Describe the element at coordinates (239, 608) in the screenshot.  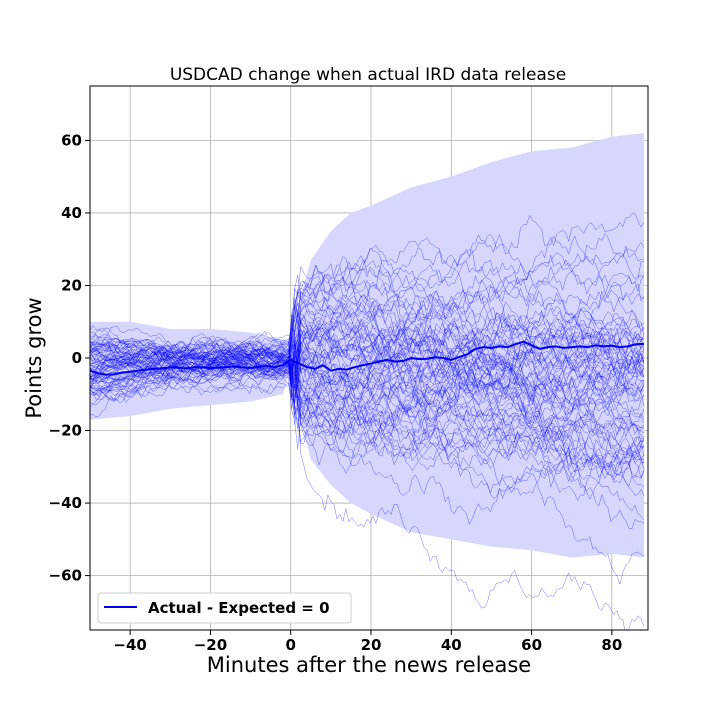
I see `legend-entry-label: Actual - Expected = 0` at that location.